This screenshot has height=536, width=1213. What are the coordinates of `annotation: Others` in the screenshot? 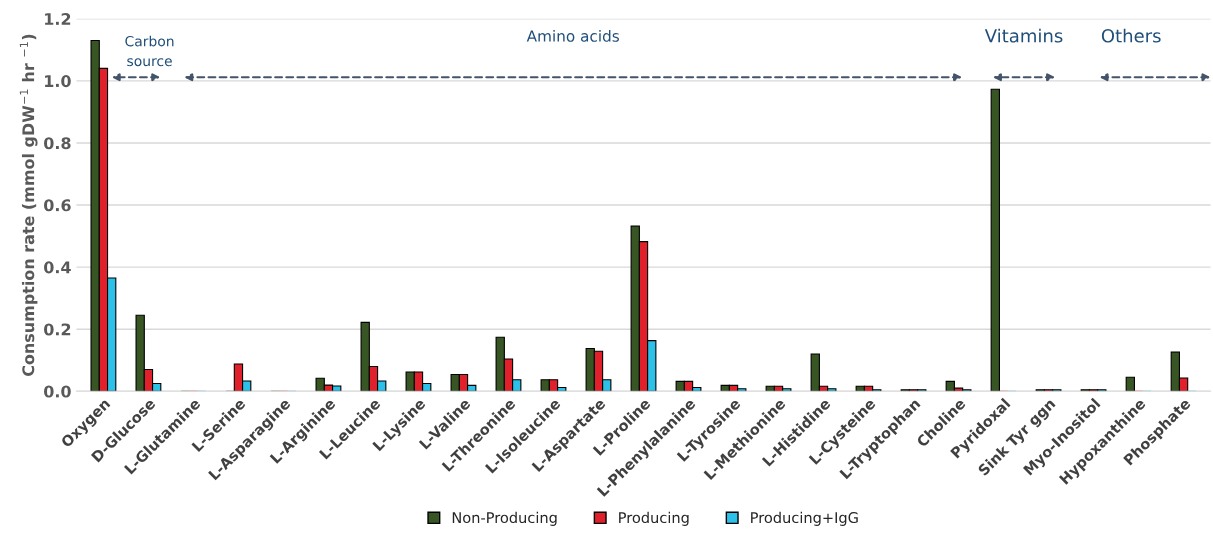 It's located at (1131, 35).